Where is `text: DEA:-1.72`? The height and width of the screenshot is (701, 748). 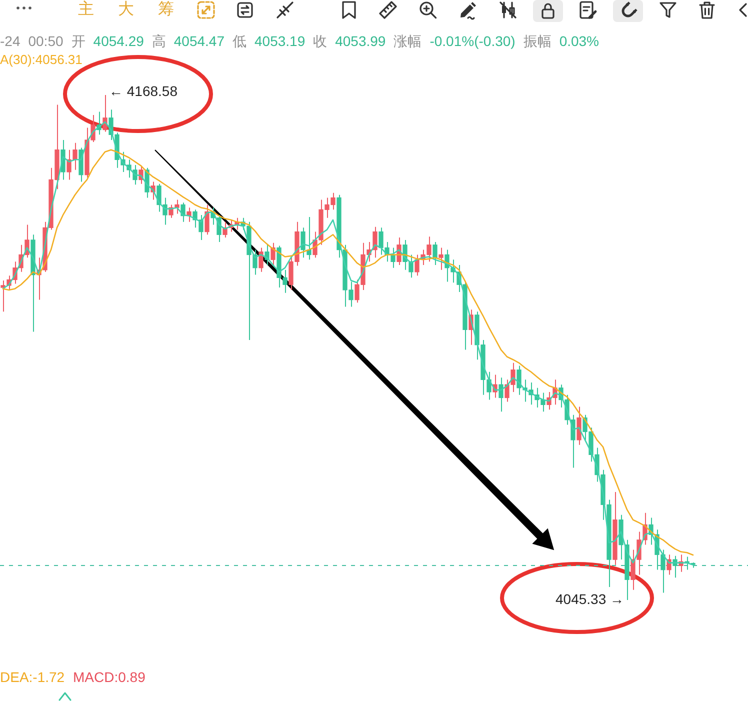 text: DEA:-1.72 is located at coordinates (32, 677).